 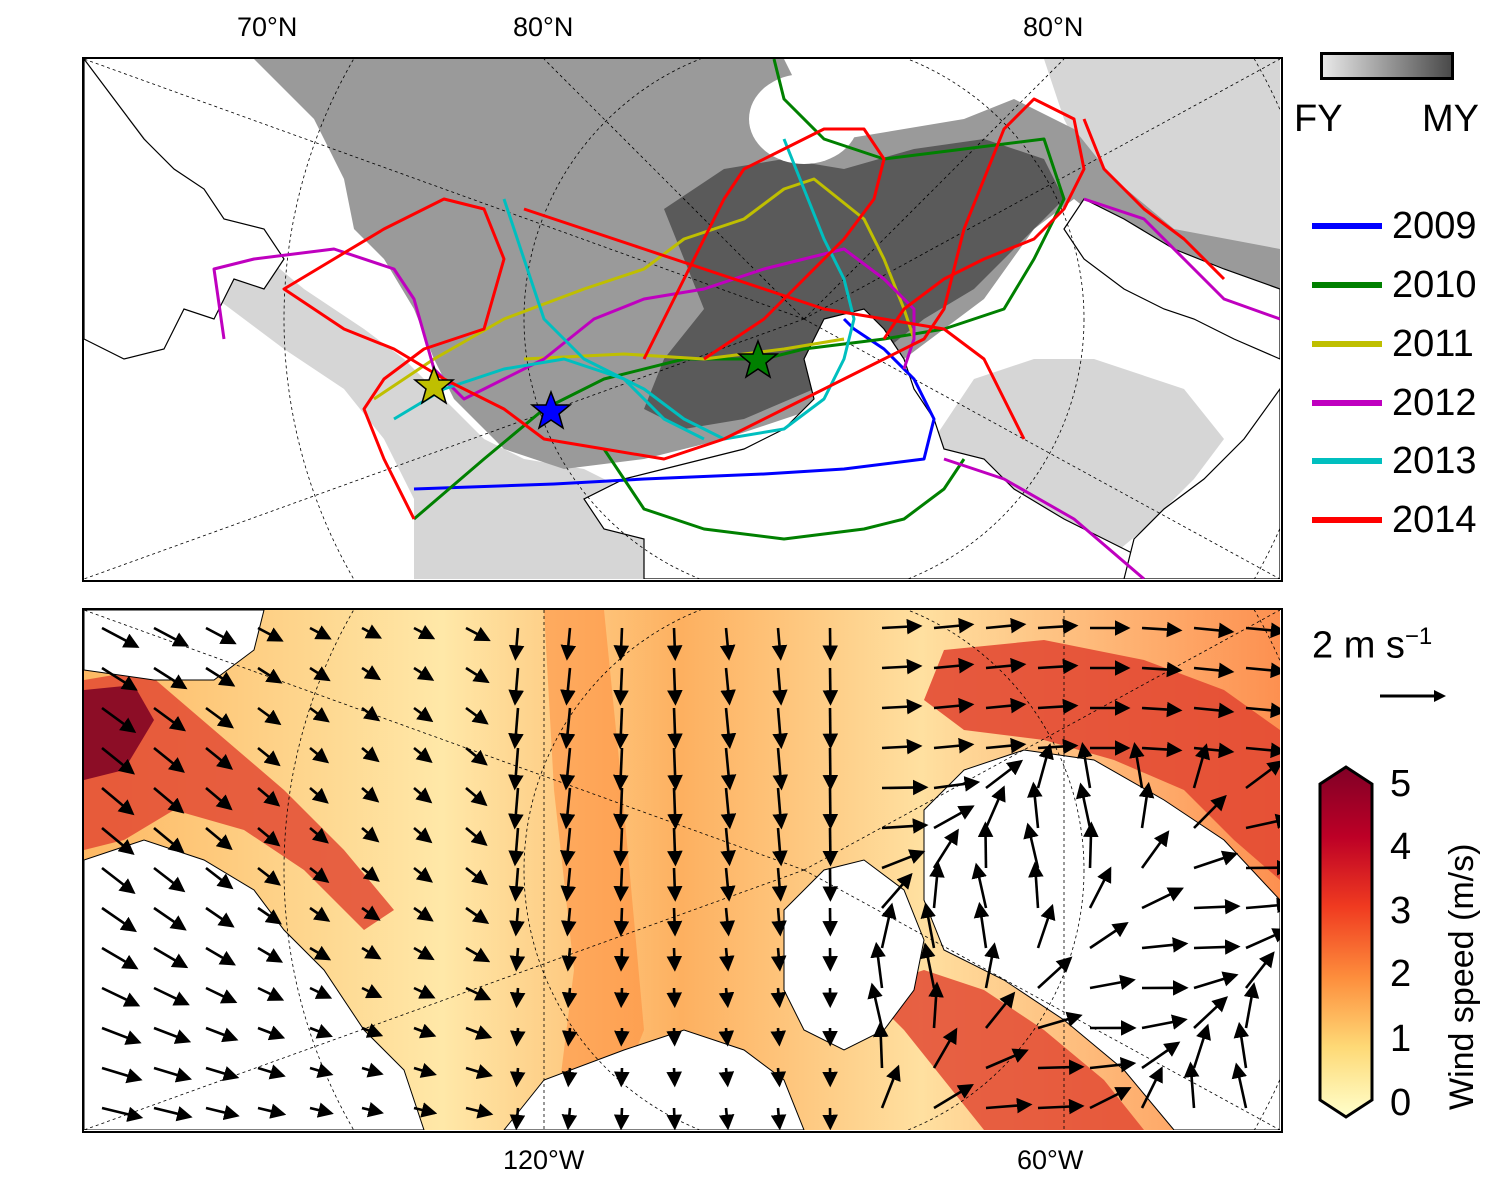 What do you see at coordinates (774, 323) in the screenshot?
I see `track-2014c` at bounding box center [774, 323].